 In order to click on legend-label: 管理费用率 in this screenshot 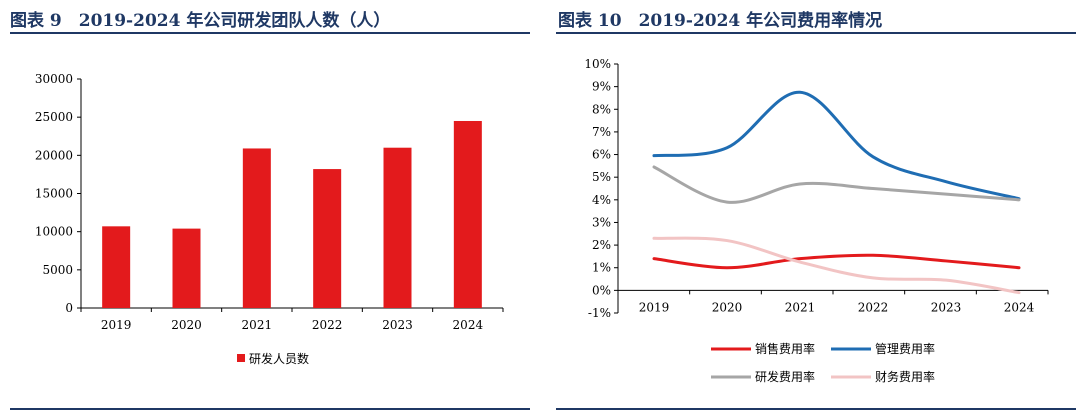, I will do `click(905, 348)`.